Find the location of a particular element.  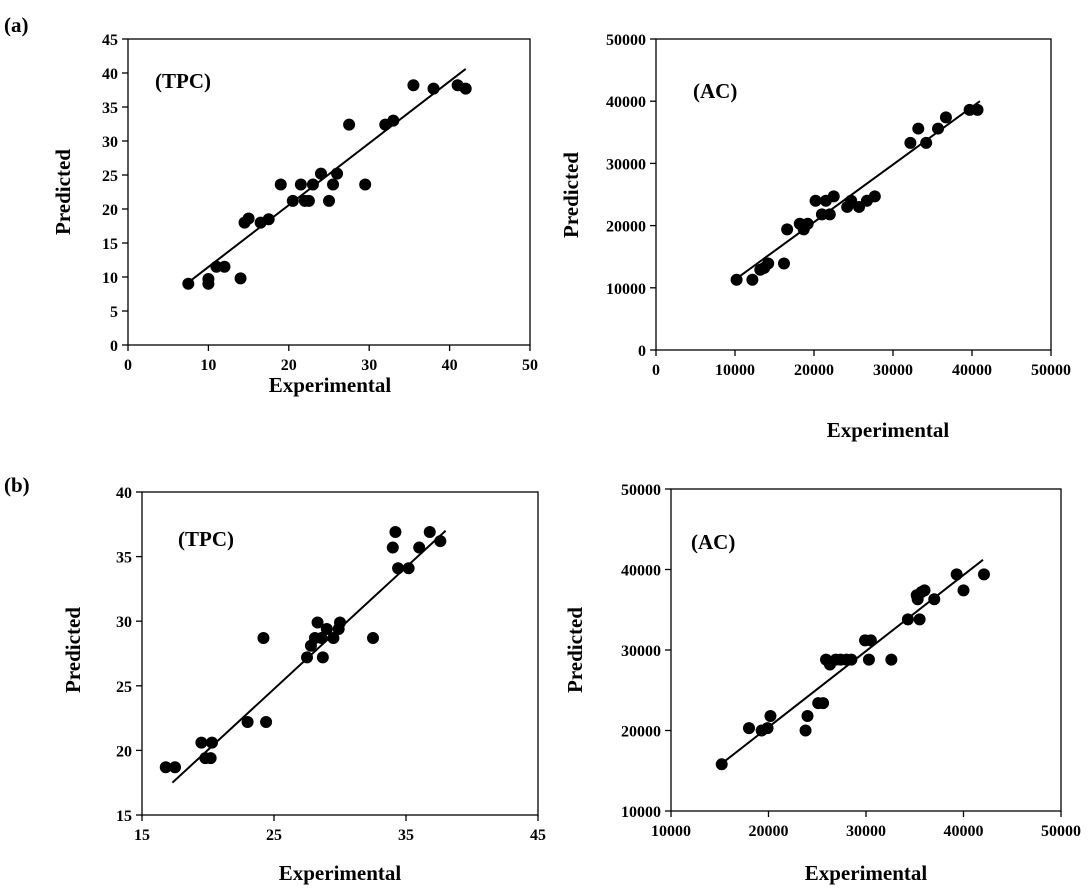

chart-1-y-axis-title: Predicted is located at coordinates (571, 195).